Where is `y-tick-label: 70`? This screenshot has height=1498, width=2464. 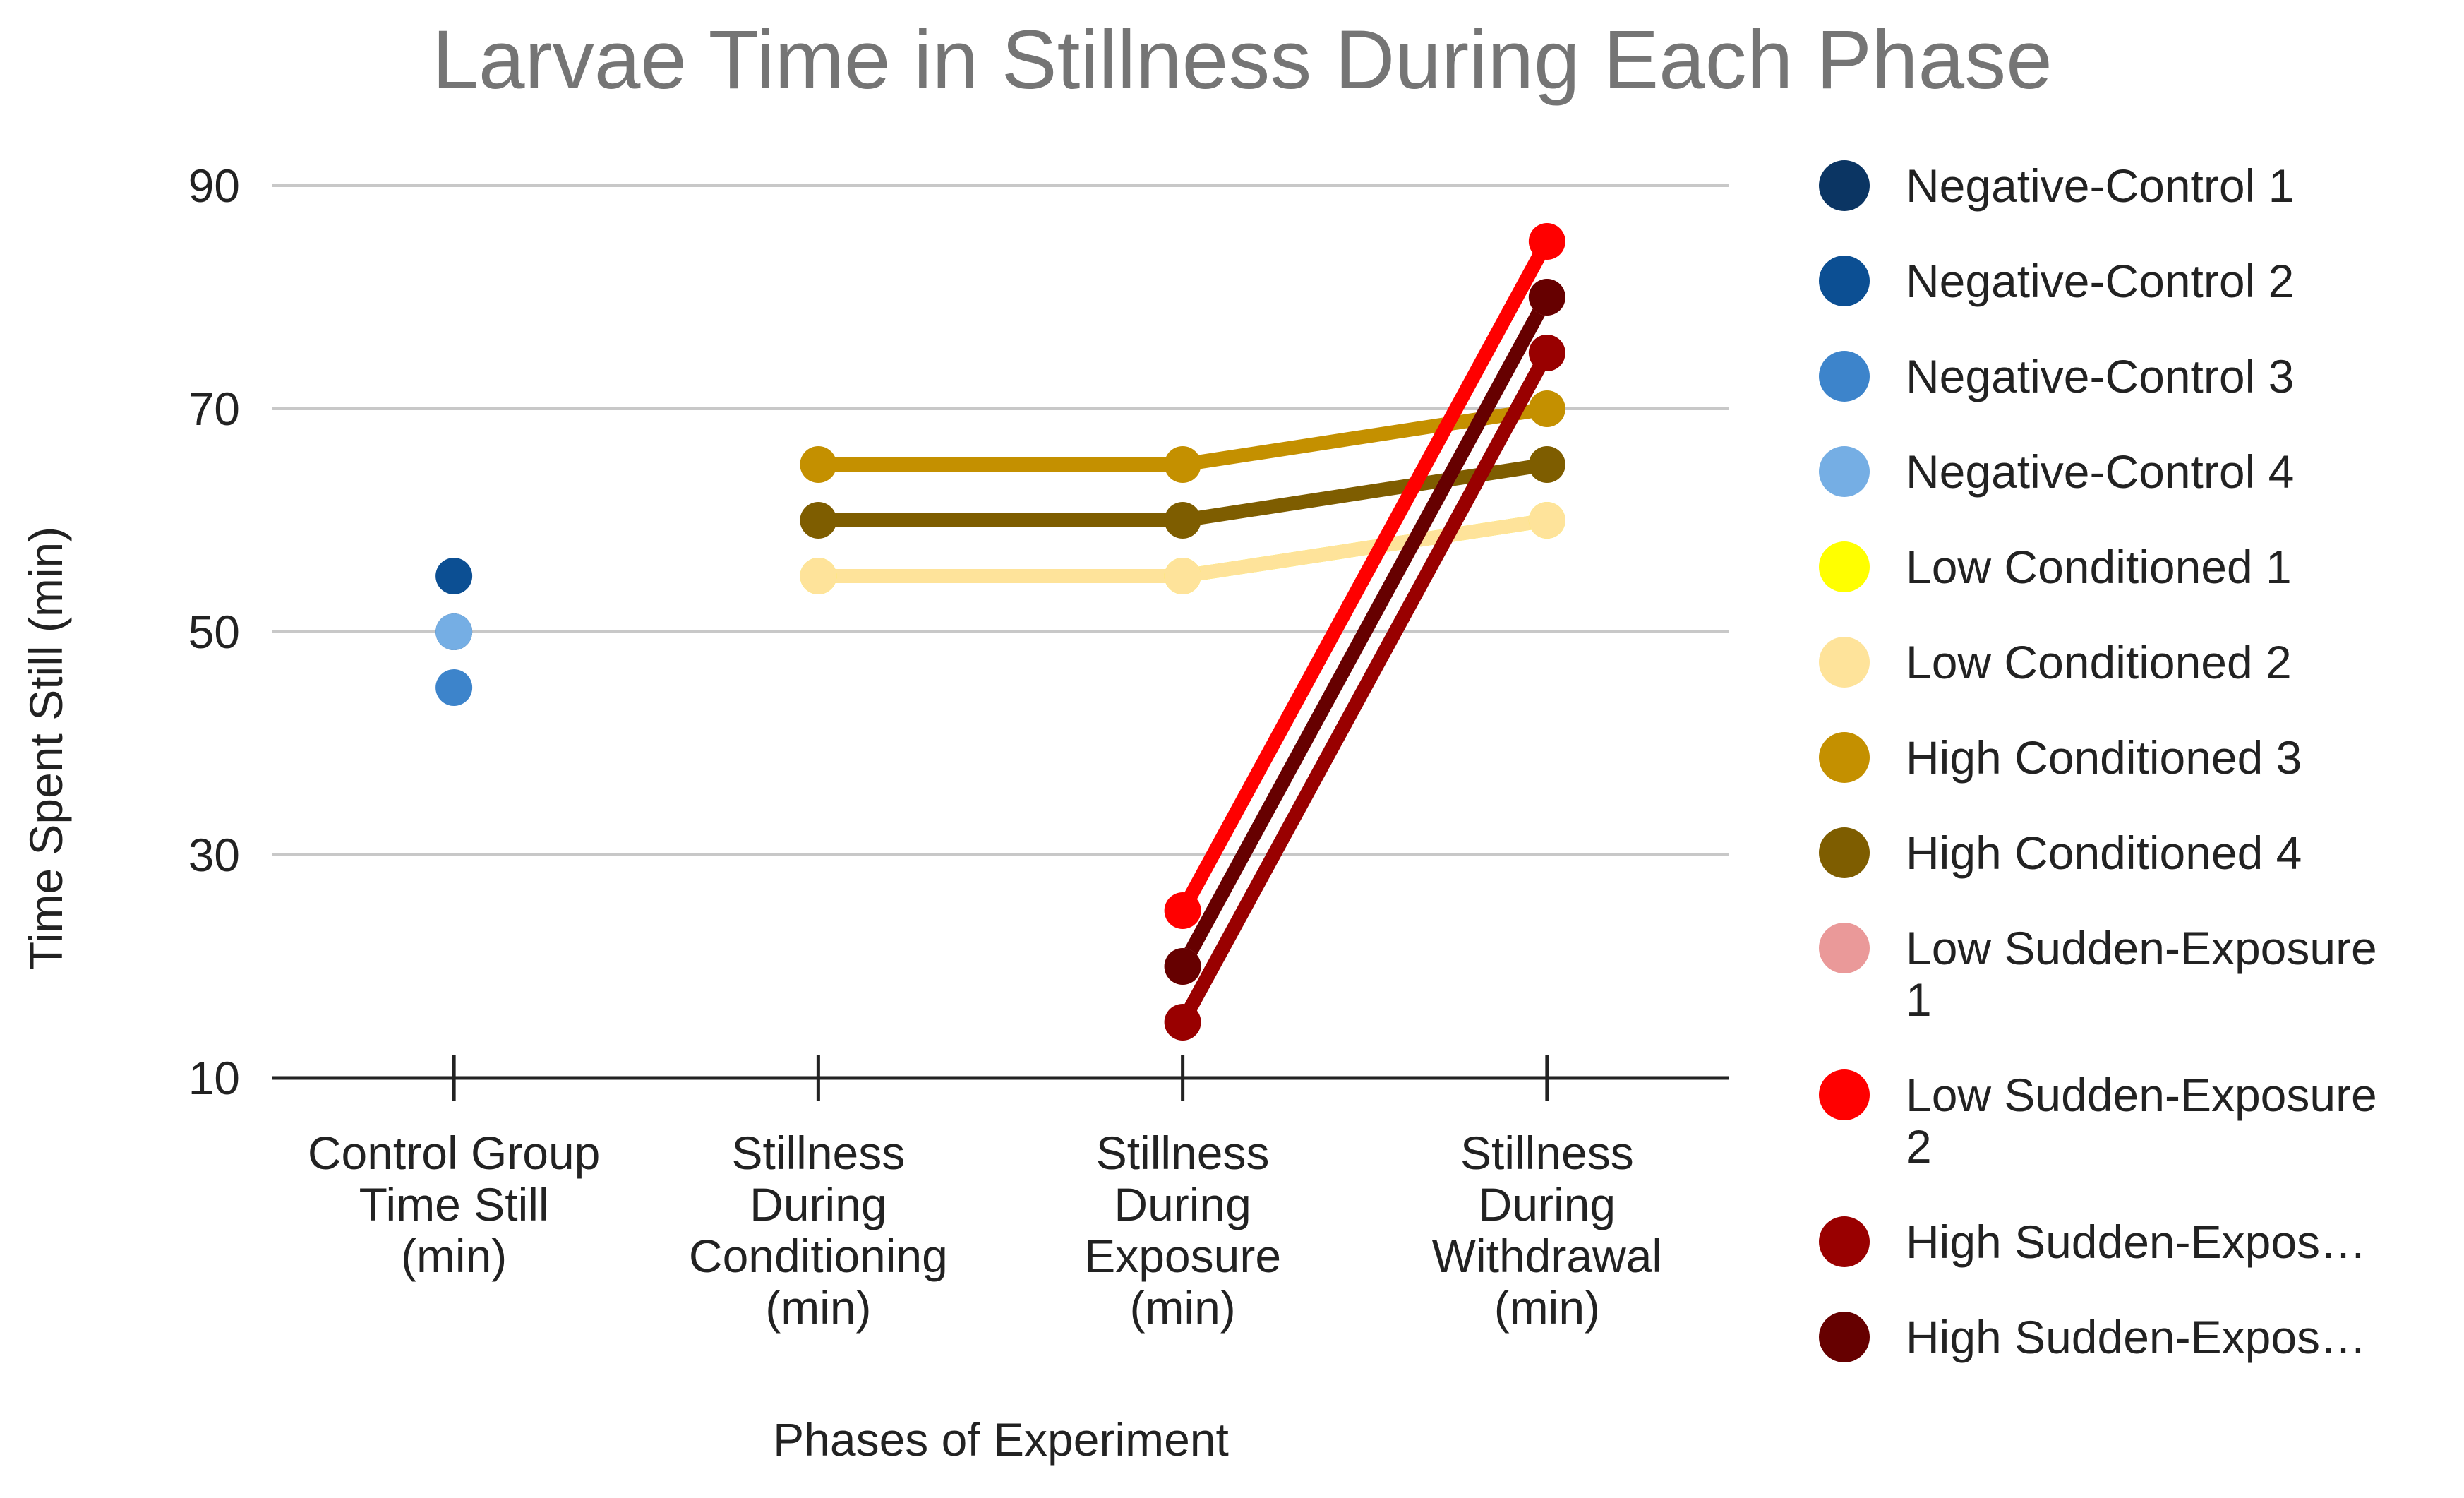 y-tick-label: 70 is located at coordinates (214, 409).